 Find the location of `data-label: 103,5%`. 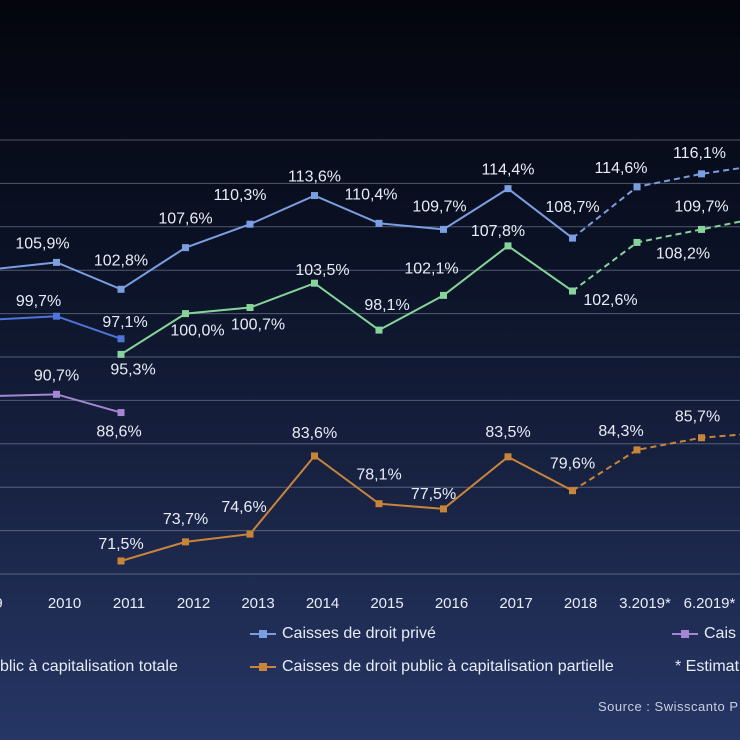

data-label: 103,5% is located at coordinates (322, 270).